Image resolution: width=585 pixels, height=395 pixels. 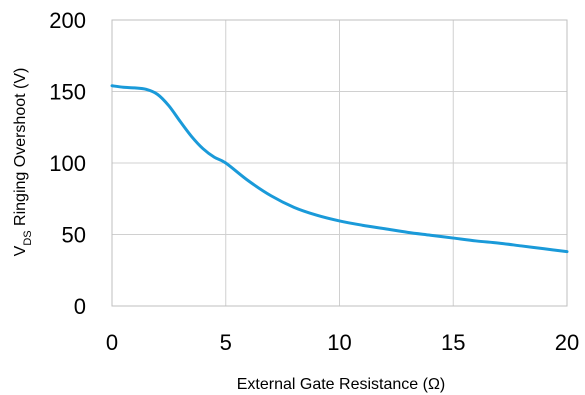 I want to click on y-tick-label: 150, so click(x=67, y=92).